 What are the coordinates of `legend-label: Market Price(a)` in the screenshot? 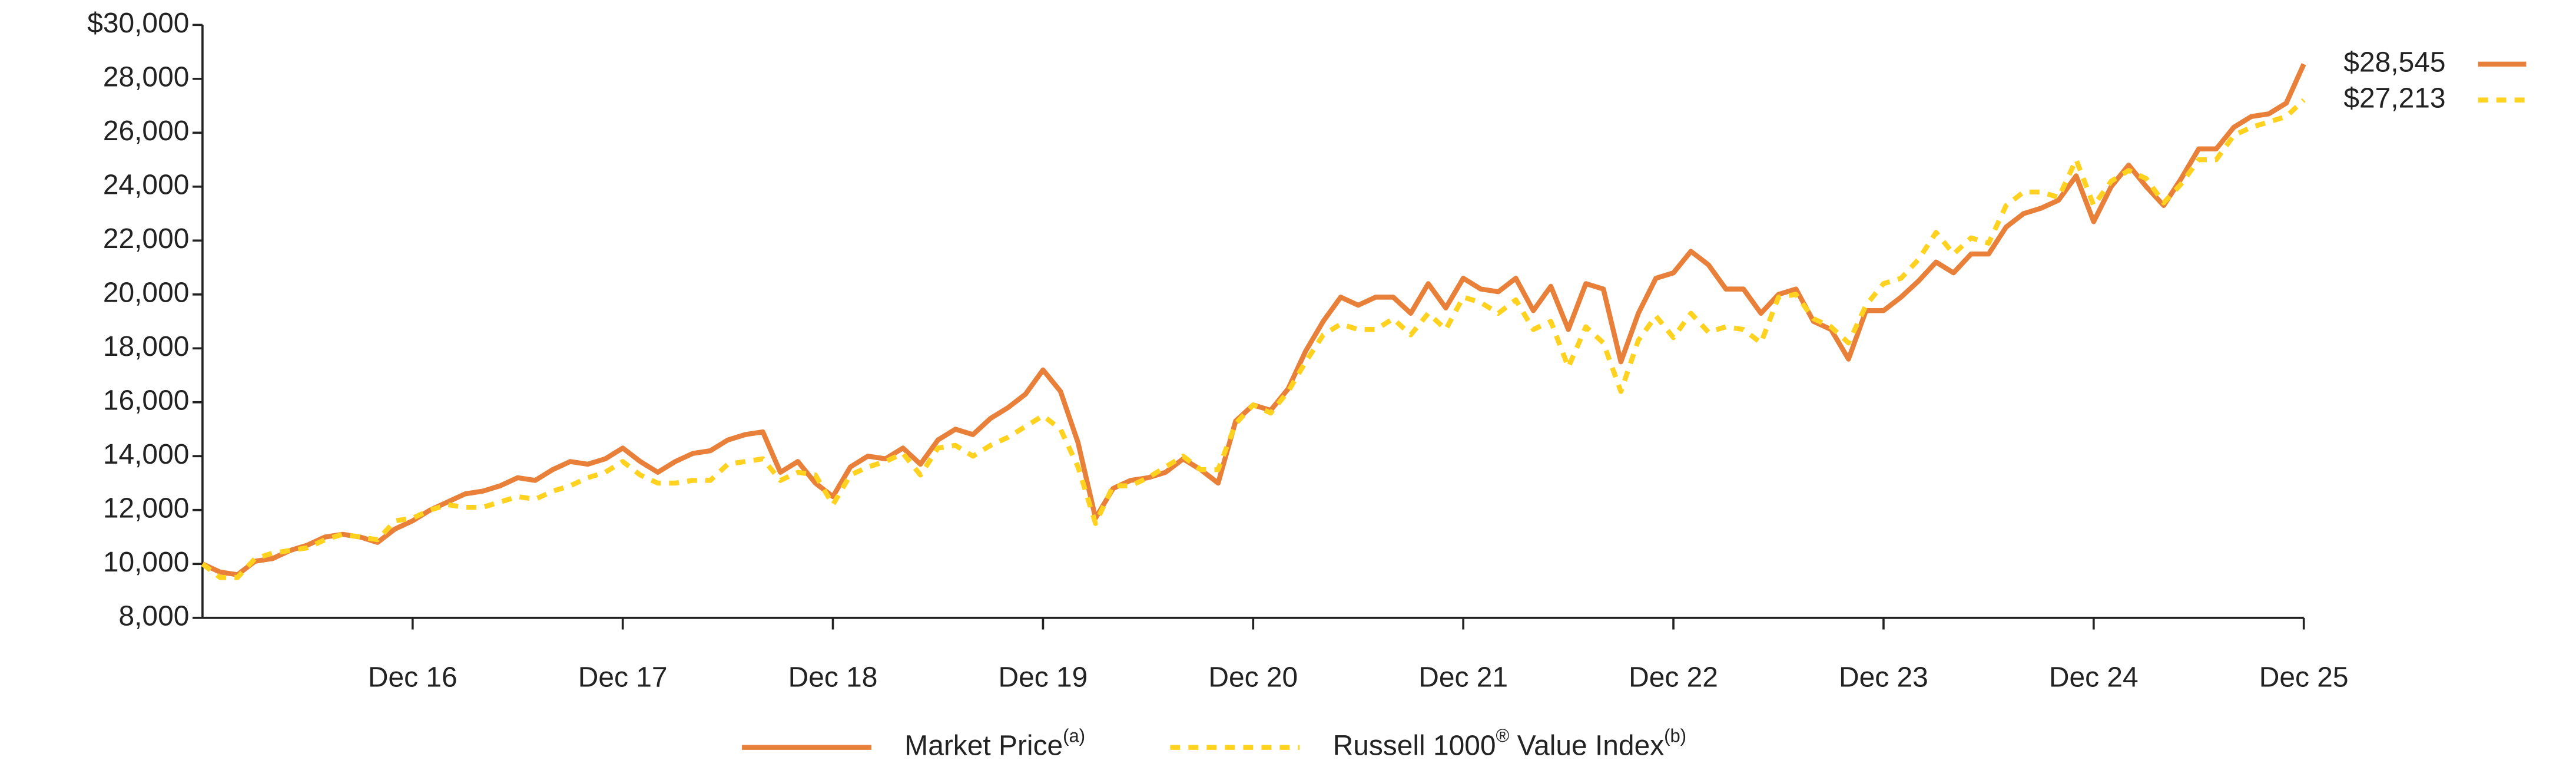 It's located at (994, 743).